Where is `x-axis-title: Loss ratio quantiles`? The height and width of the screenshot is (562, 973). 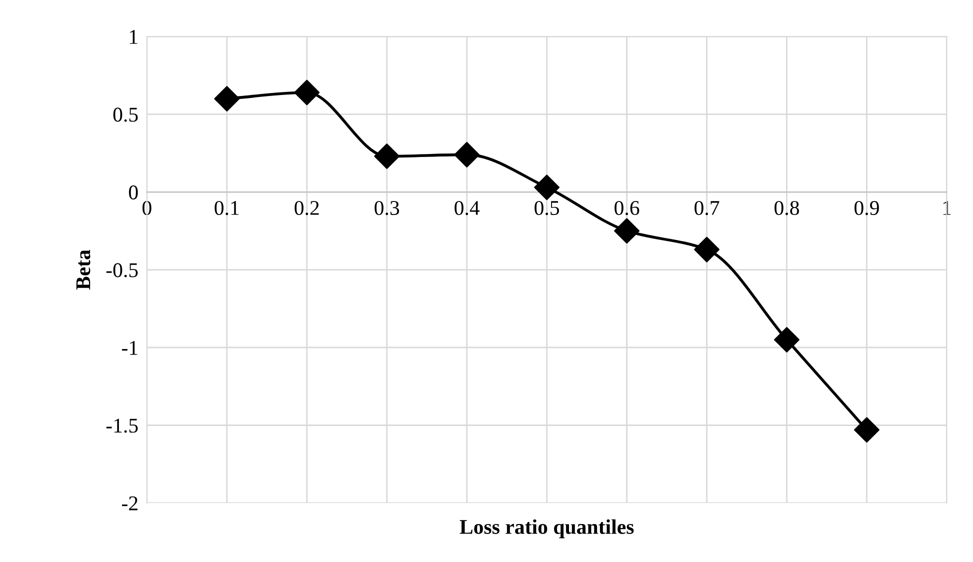 x-axis-title: Loss ratio quantiles is located at coordinates (547, 528).